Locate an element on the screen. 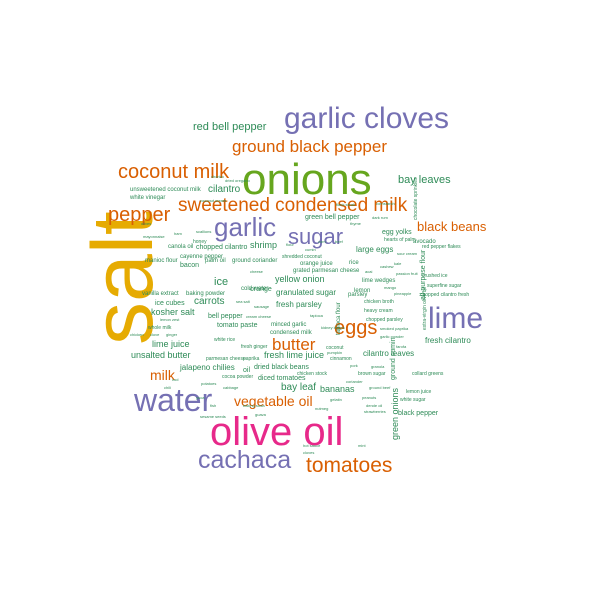 Image resolution: width=600 pixels, height=600 pixels. word-mango: mango is located at coordinates (390, 287).